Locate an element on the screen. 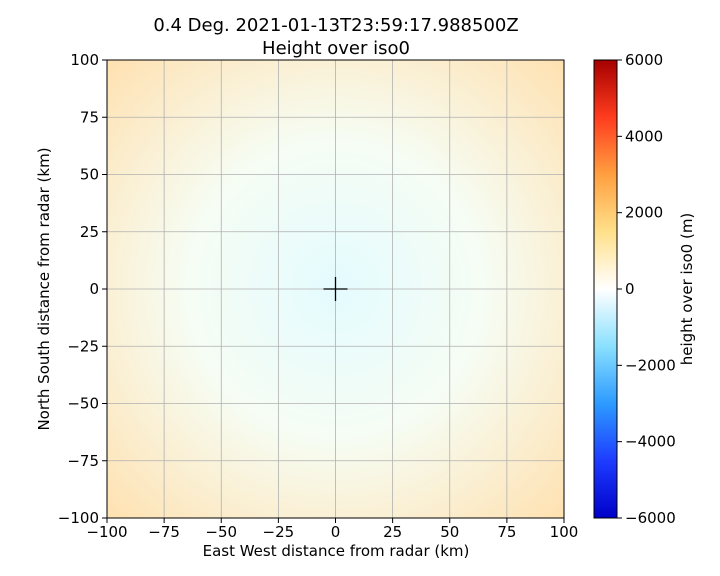  x-tick-label: 75 is located at coordinates (506, 532).